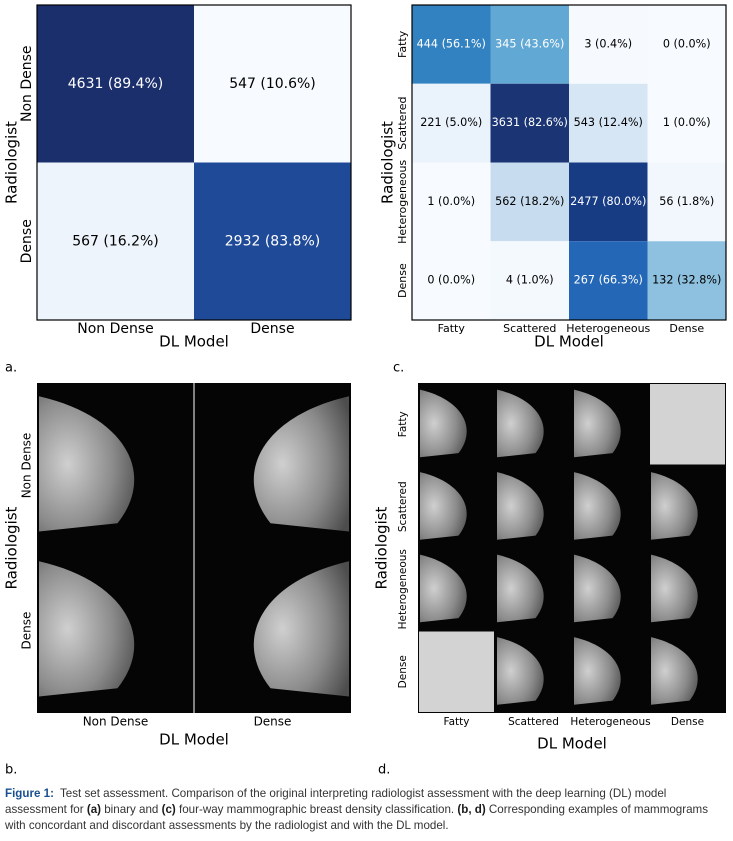 The image size is (733, 841). I want to click on cell-value: 2932 (83.8%), so click(272, 241).